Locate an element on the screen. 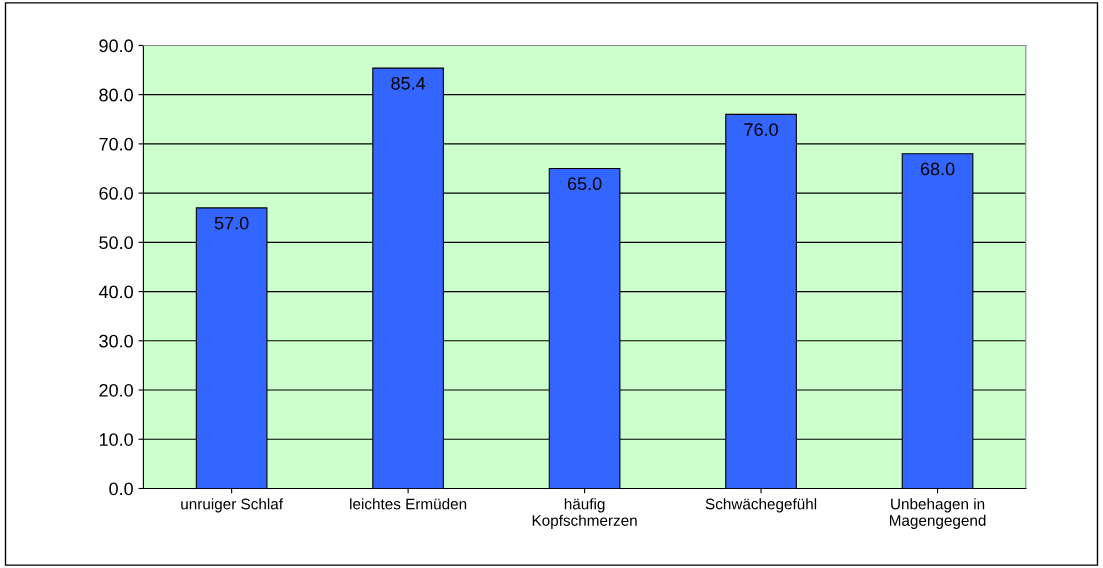  y-tick-label: 70.0 is located at coordinates (116, 144).